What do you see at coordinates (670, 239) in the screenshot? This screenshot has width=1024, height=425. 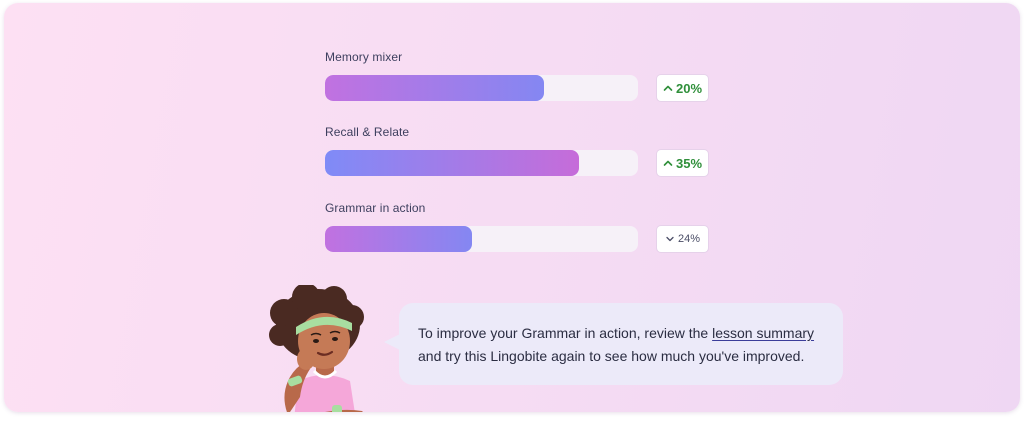 I see `chevron-down-icon` at bounding box center [670, 239].